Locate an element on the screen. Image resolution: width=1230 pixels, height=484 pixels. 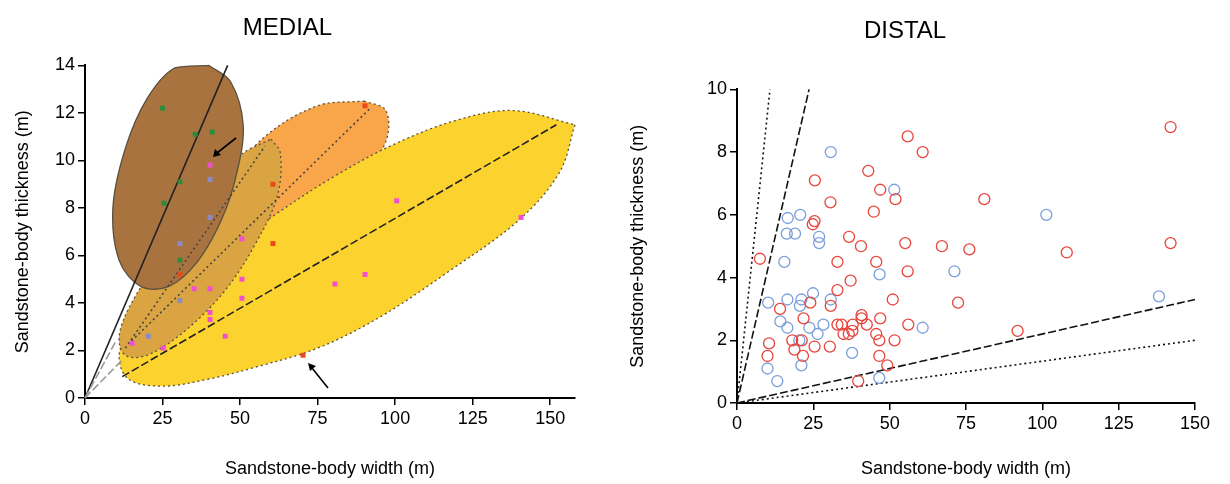
chart-title: MEDIAL is located at coordinates (287, 27).